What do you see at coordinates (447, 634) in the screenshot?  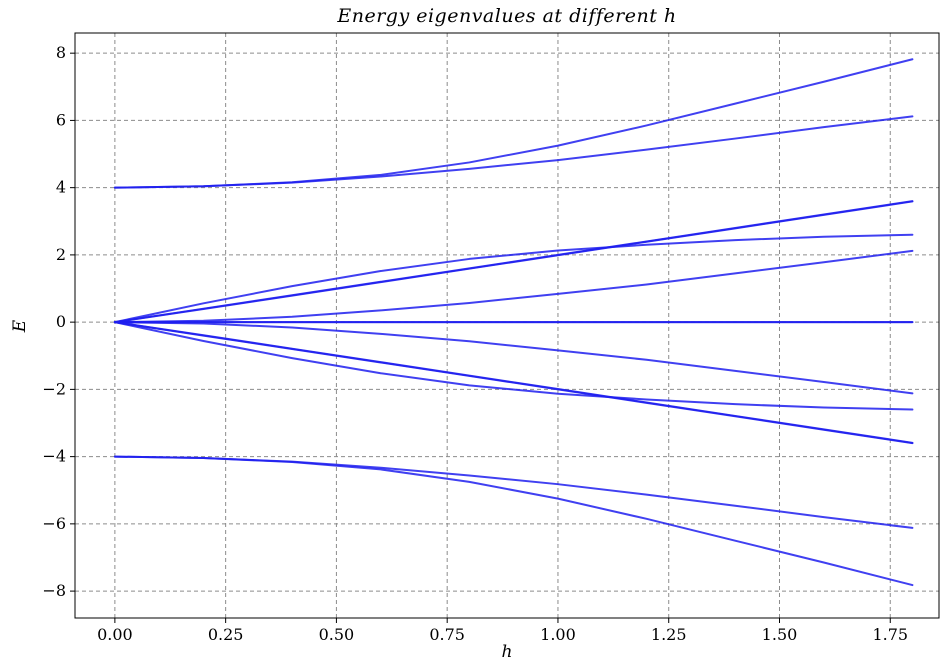 I see `x-tick-label: 0.75` at bounding box center [447, 634].